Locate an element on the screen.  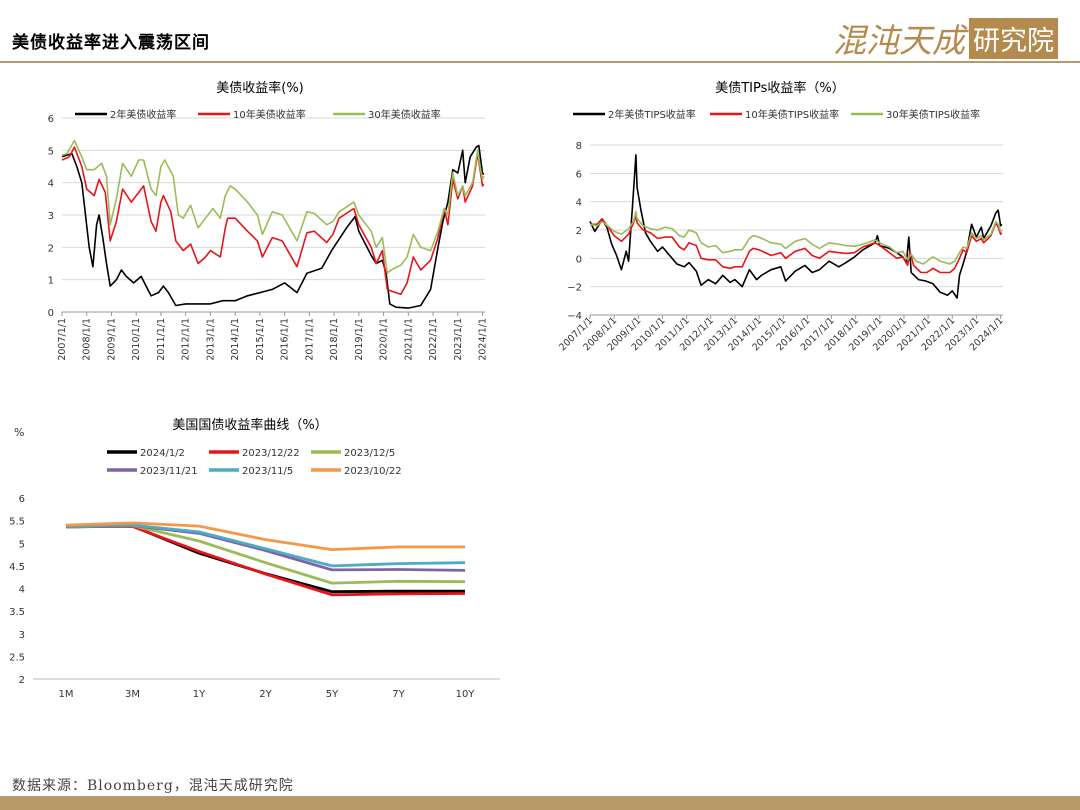
x-tick-label: 2021/1/1 is located at coordinates (408, 339).